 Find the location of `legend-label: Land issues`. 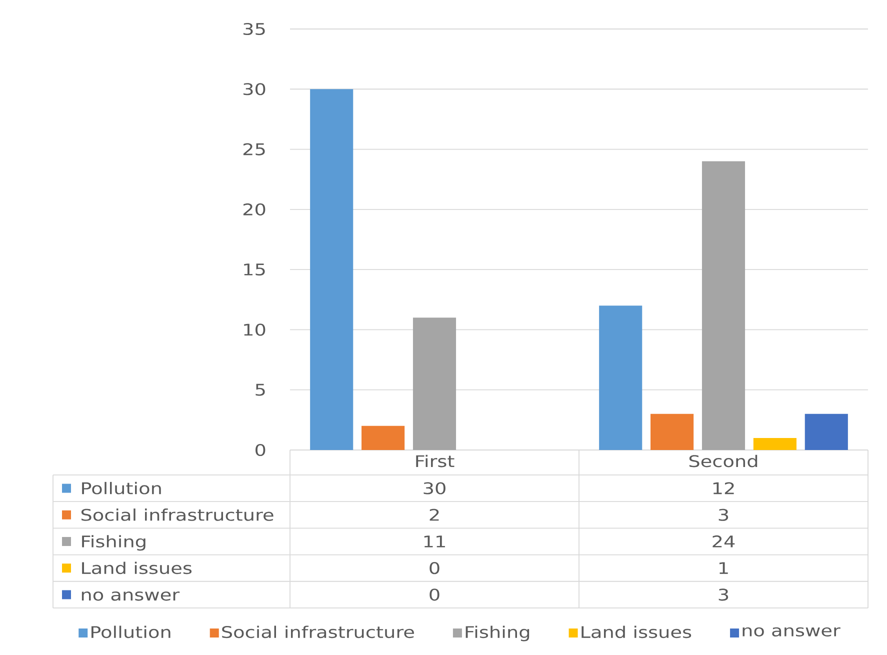

legend-label: Land issues is located at coordinates (637, 632).